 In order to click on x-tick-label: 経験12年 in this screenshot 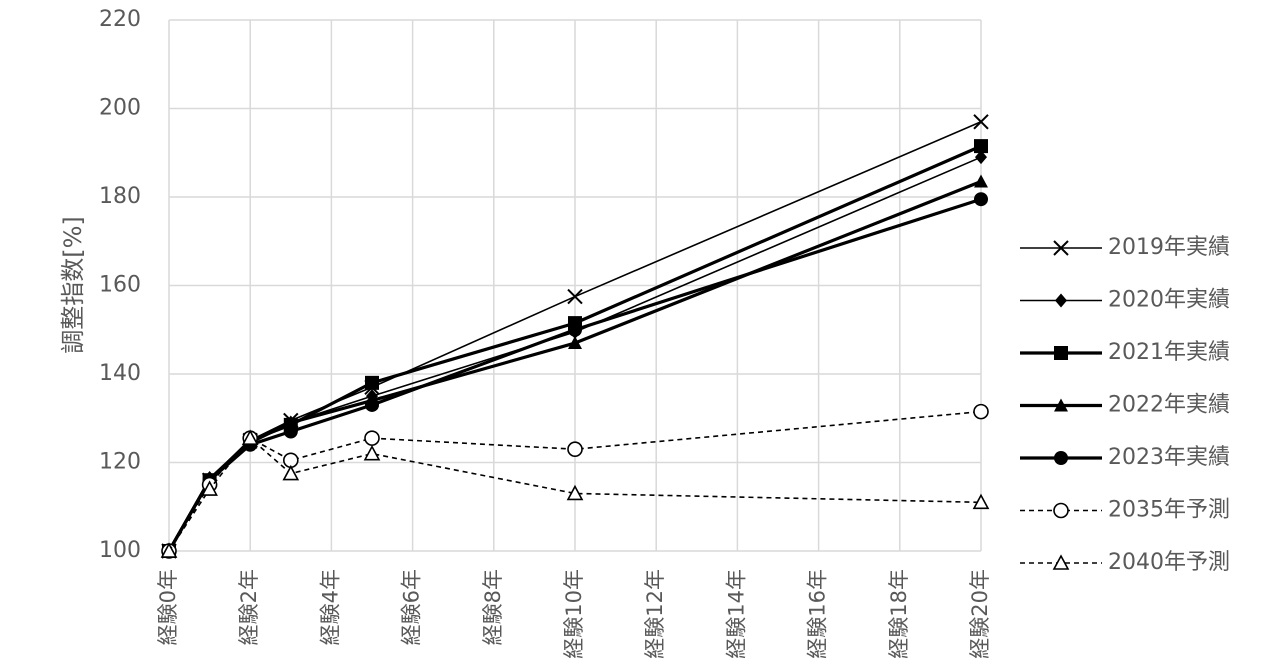, I will do `click(655, 614)`.